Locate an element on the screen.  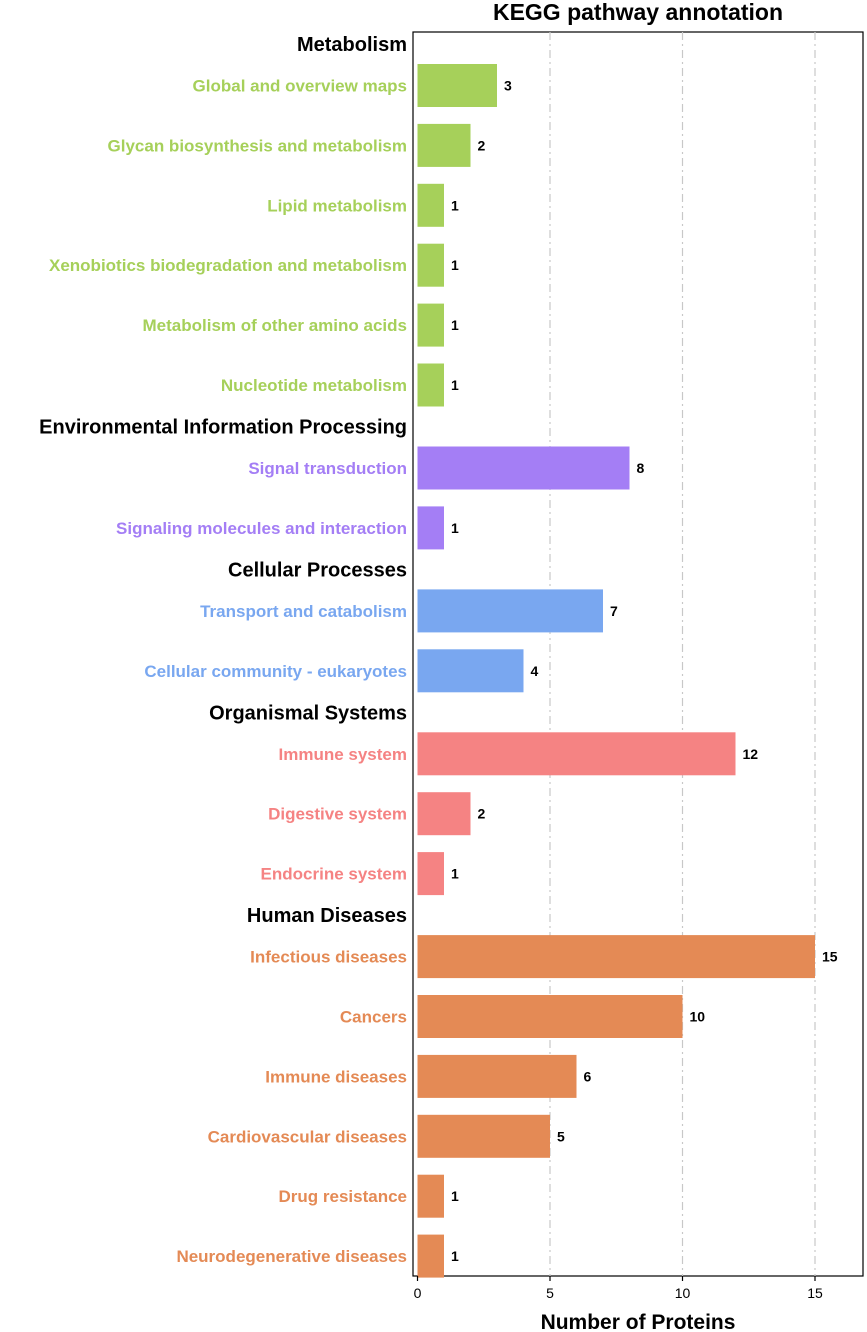
category-label: Transport and catabolism is located at coordinates (303, 611).